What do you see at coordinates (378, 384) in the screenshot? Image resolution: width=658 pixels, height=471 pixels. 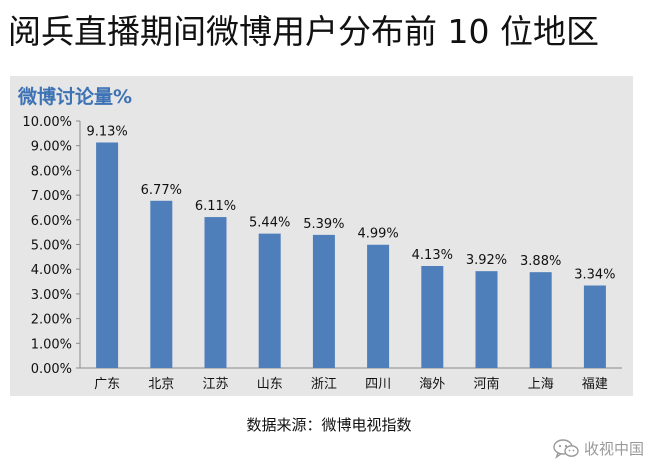 I see `x-category-label: 四川` at bounding box center [378, 384].